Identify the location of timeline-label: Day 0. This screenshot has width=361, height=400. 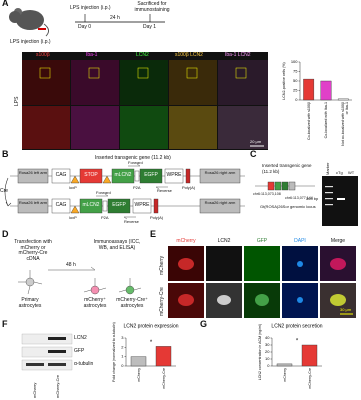
(85, 27).